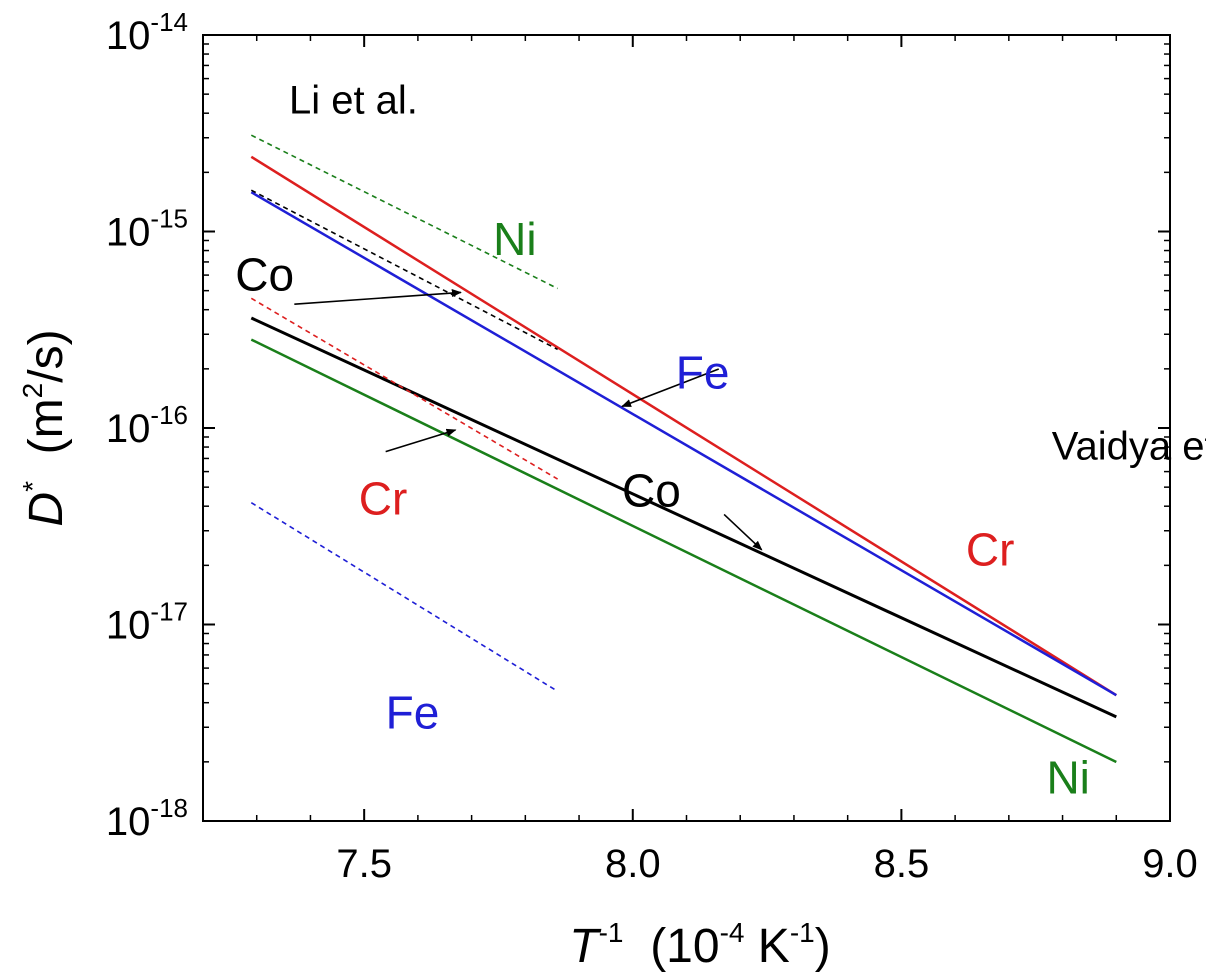  Describe the element at coordinates (364, 864) in the screenshot. I see `x-tick-label: 7.5` at that location.